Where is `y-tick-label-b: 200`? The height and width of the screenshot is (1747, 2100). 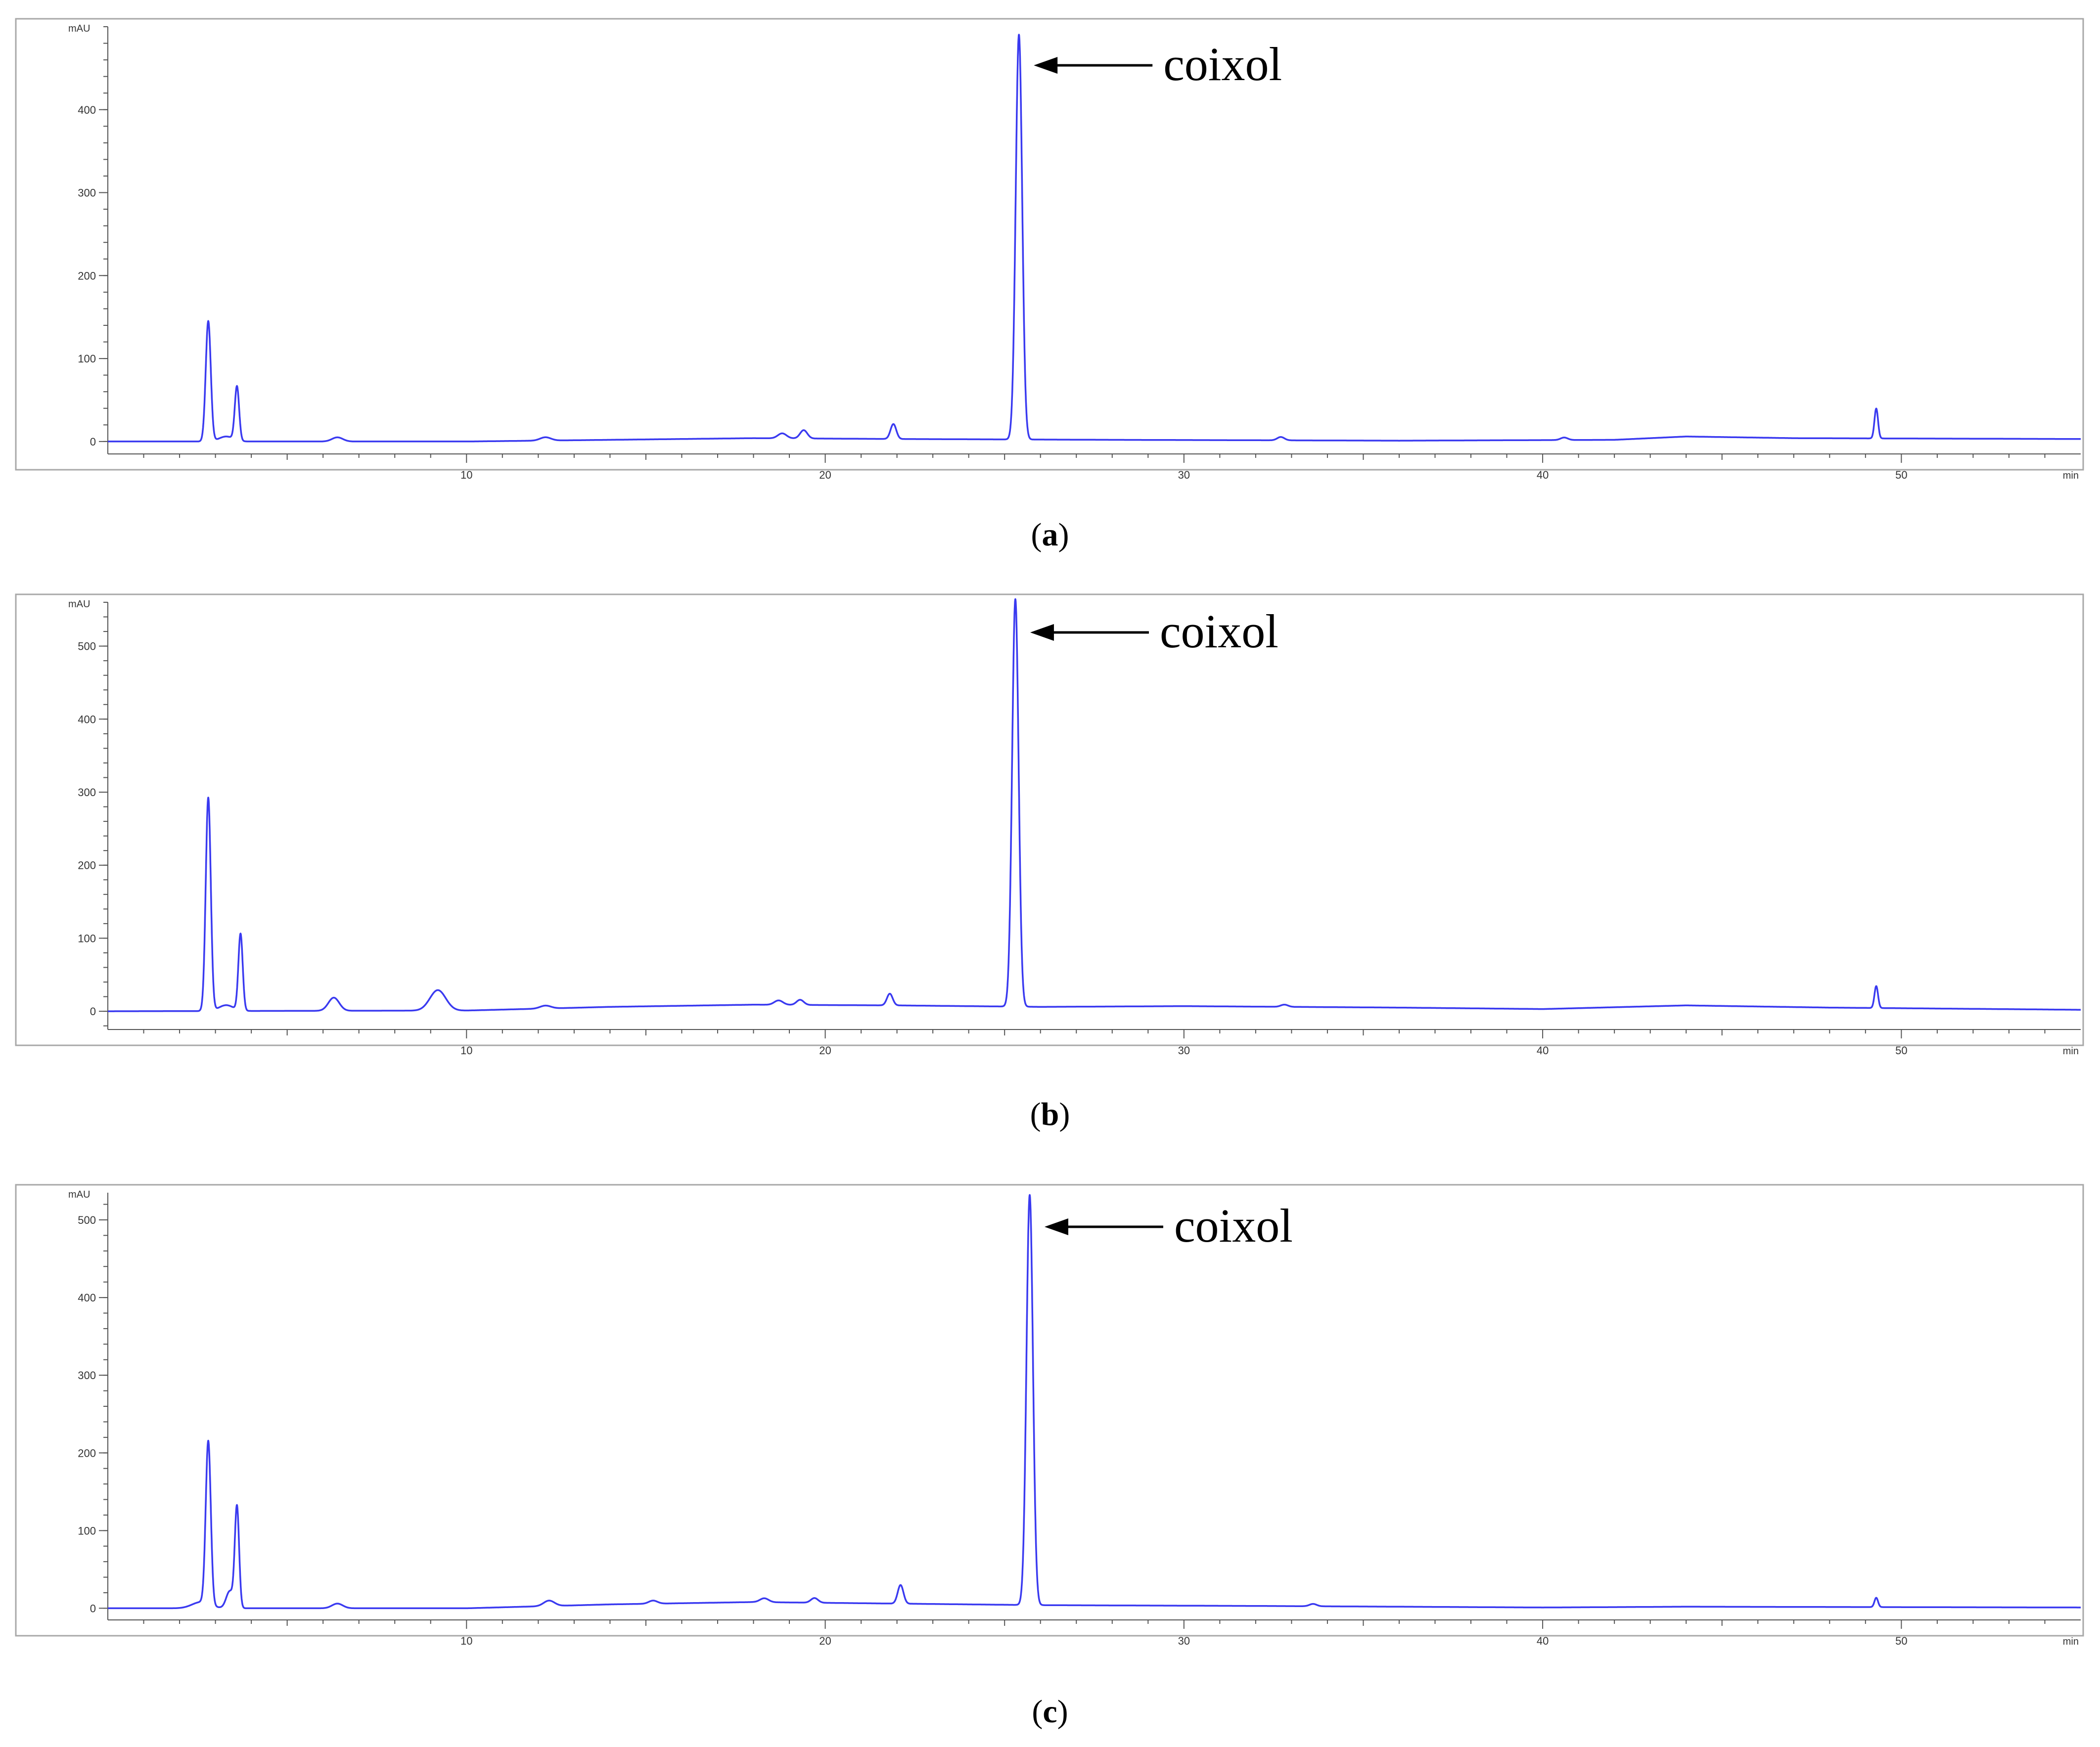
y-tick-label-b: 200 is located at coordinates (87, 865).